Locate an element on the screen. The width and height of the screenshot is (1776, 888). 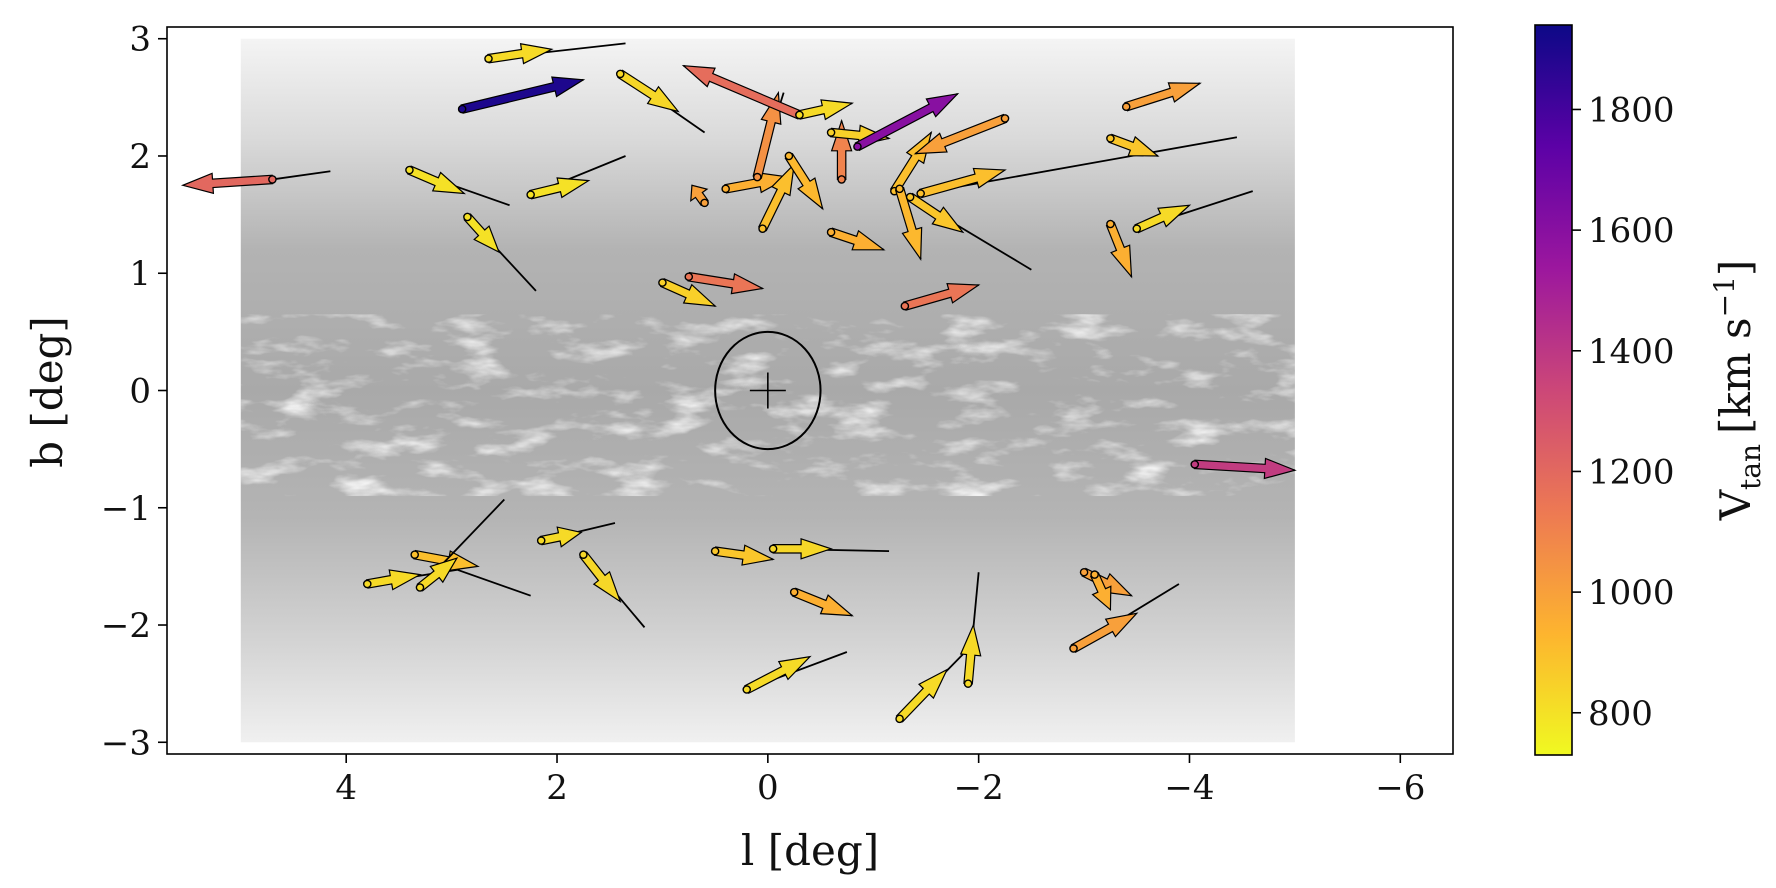
y-tick-label-0: 3 is located at coordinates (140, 40).